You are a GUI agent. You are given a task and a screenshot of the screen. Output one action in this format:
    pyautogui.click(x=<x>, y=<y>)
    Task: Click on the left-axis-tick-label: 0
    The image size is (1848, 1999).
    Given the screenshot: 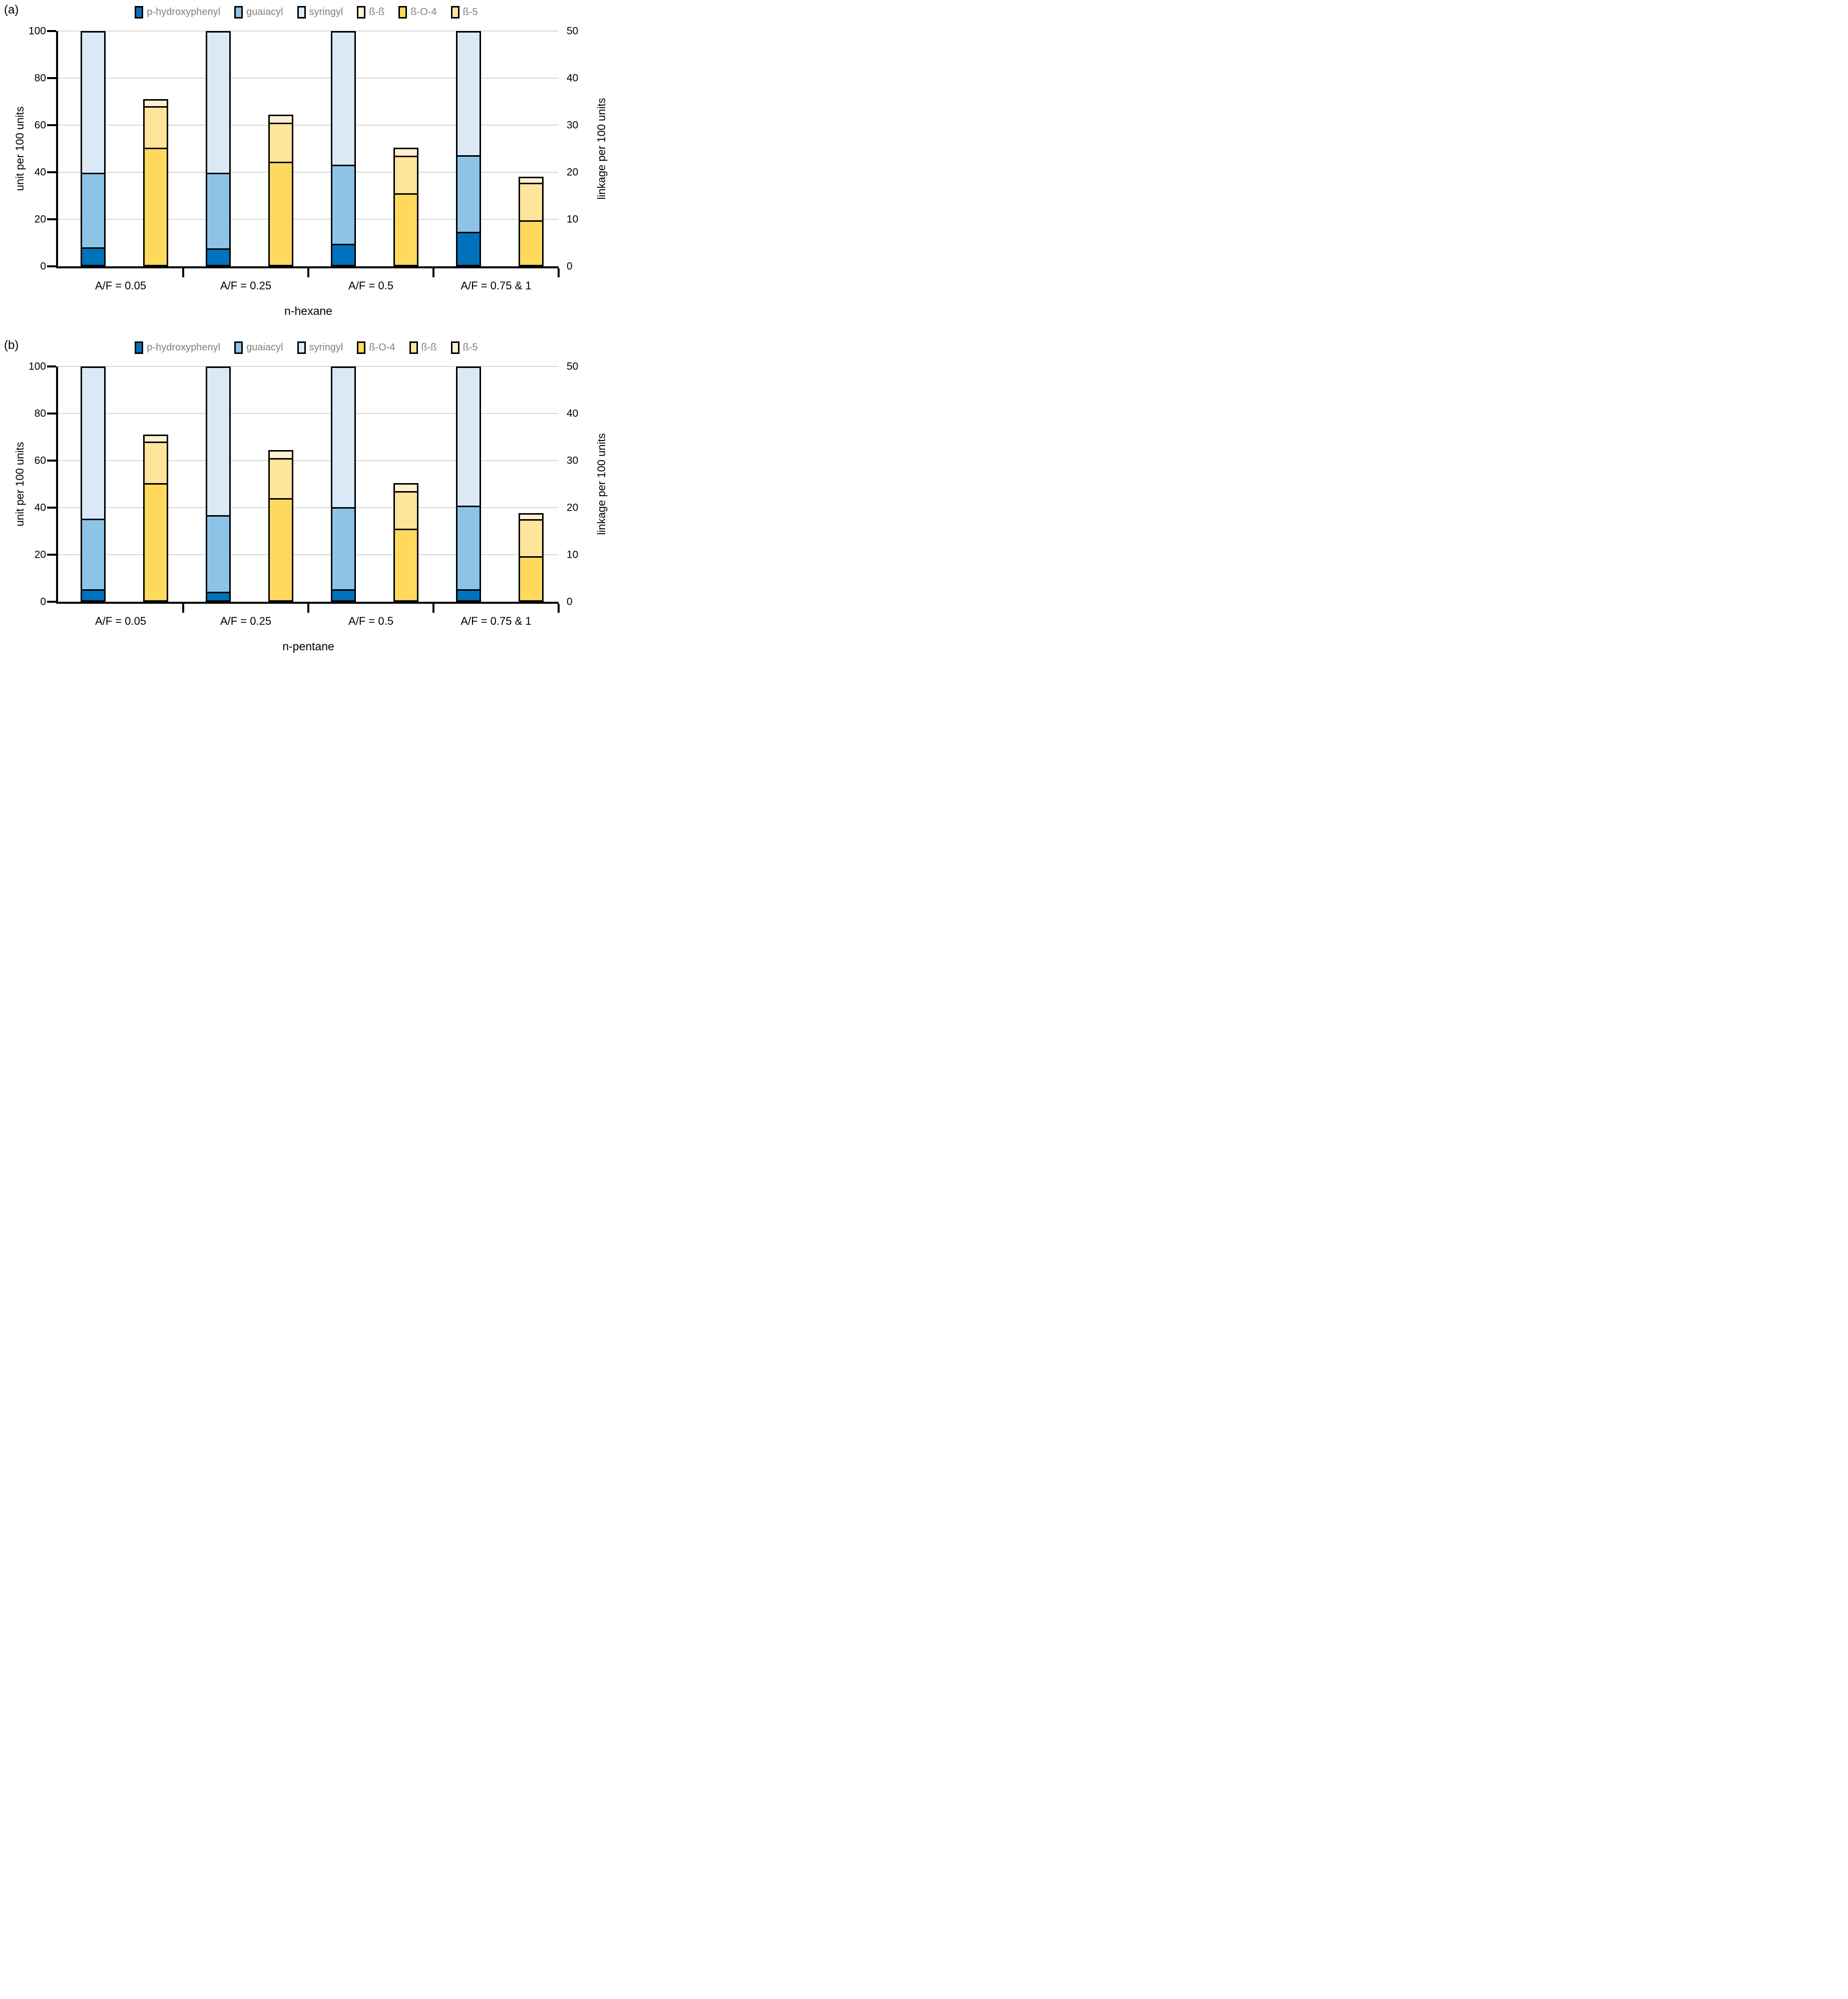 What is the action you would take?
    pyautogui.click(x=43, y=602)
    